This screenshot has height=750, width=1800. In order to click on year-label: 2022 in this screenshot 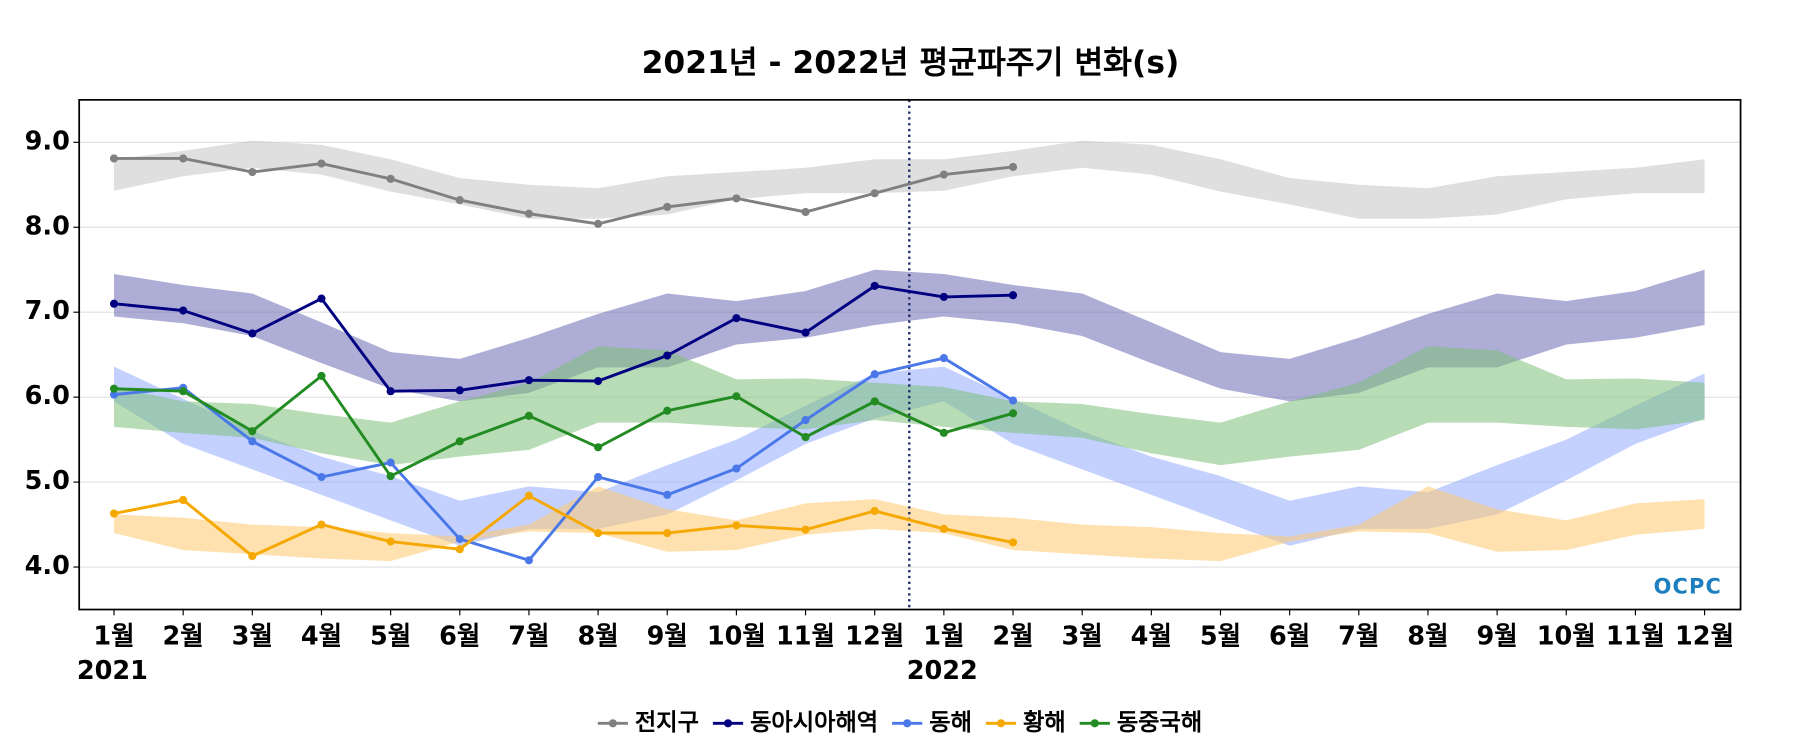, I will do `click(942, 671)`.